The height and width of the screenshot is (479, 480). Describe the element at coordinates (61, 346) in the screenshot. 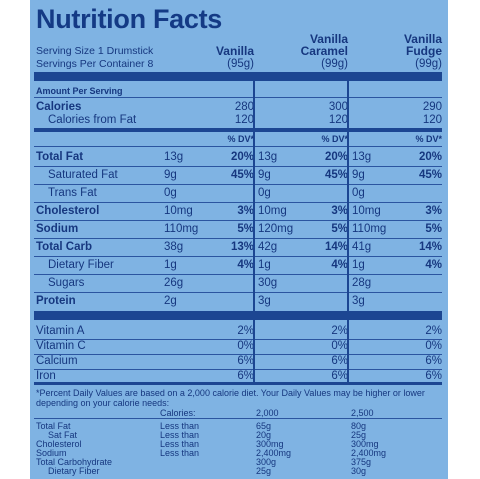

I see `vitamin-label-vitamin-c: Vitamin C` at that location.